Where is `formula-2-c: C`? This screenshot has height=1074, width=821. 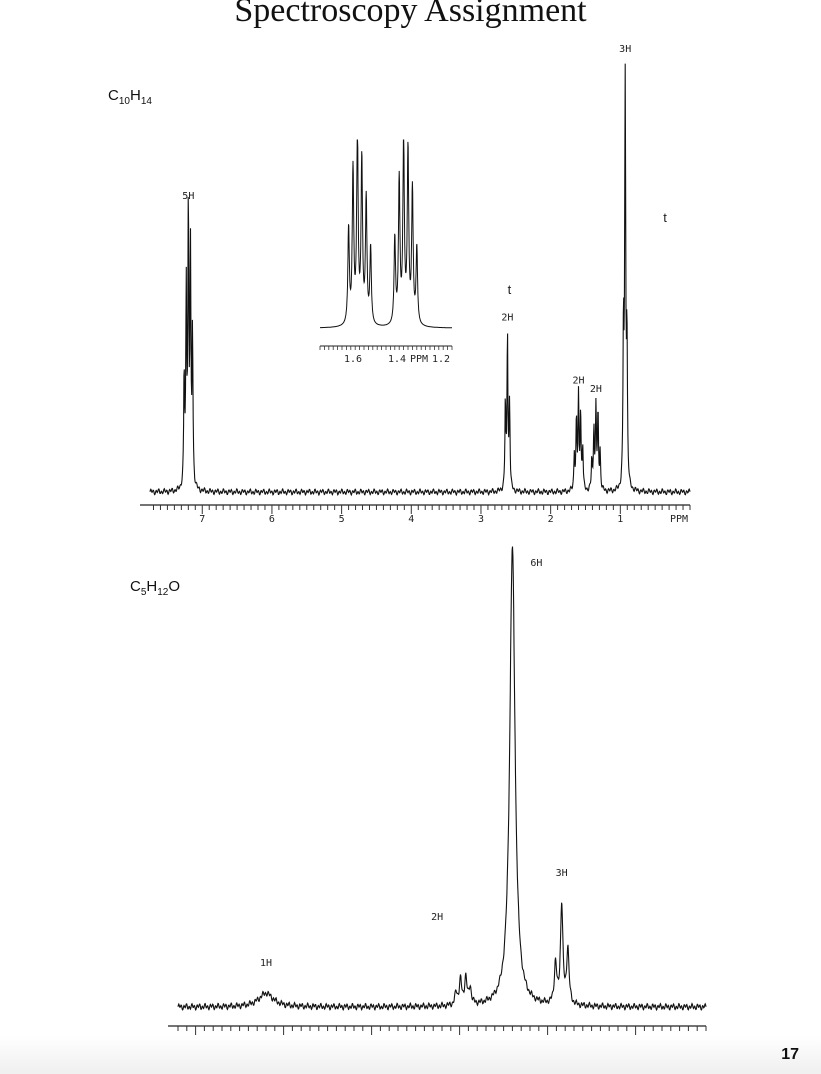 formula-2-c: C is located at coordinates (135, 586).